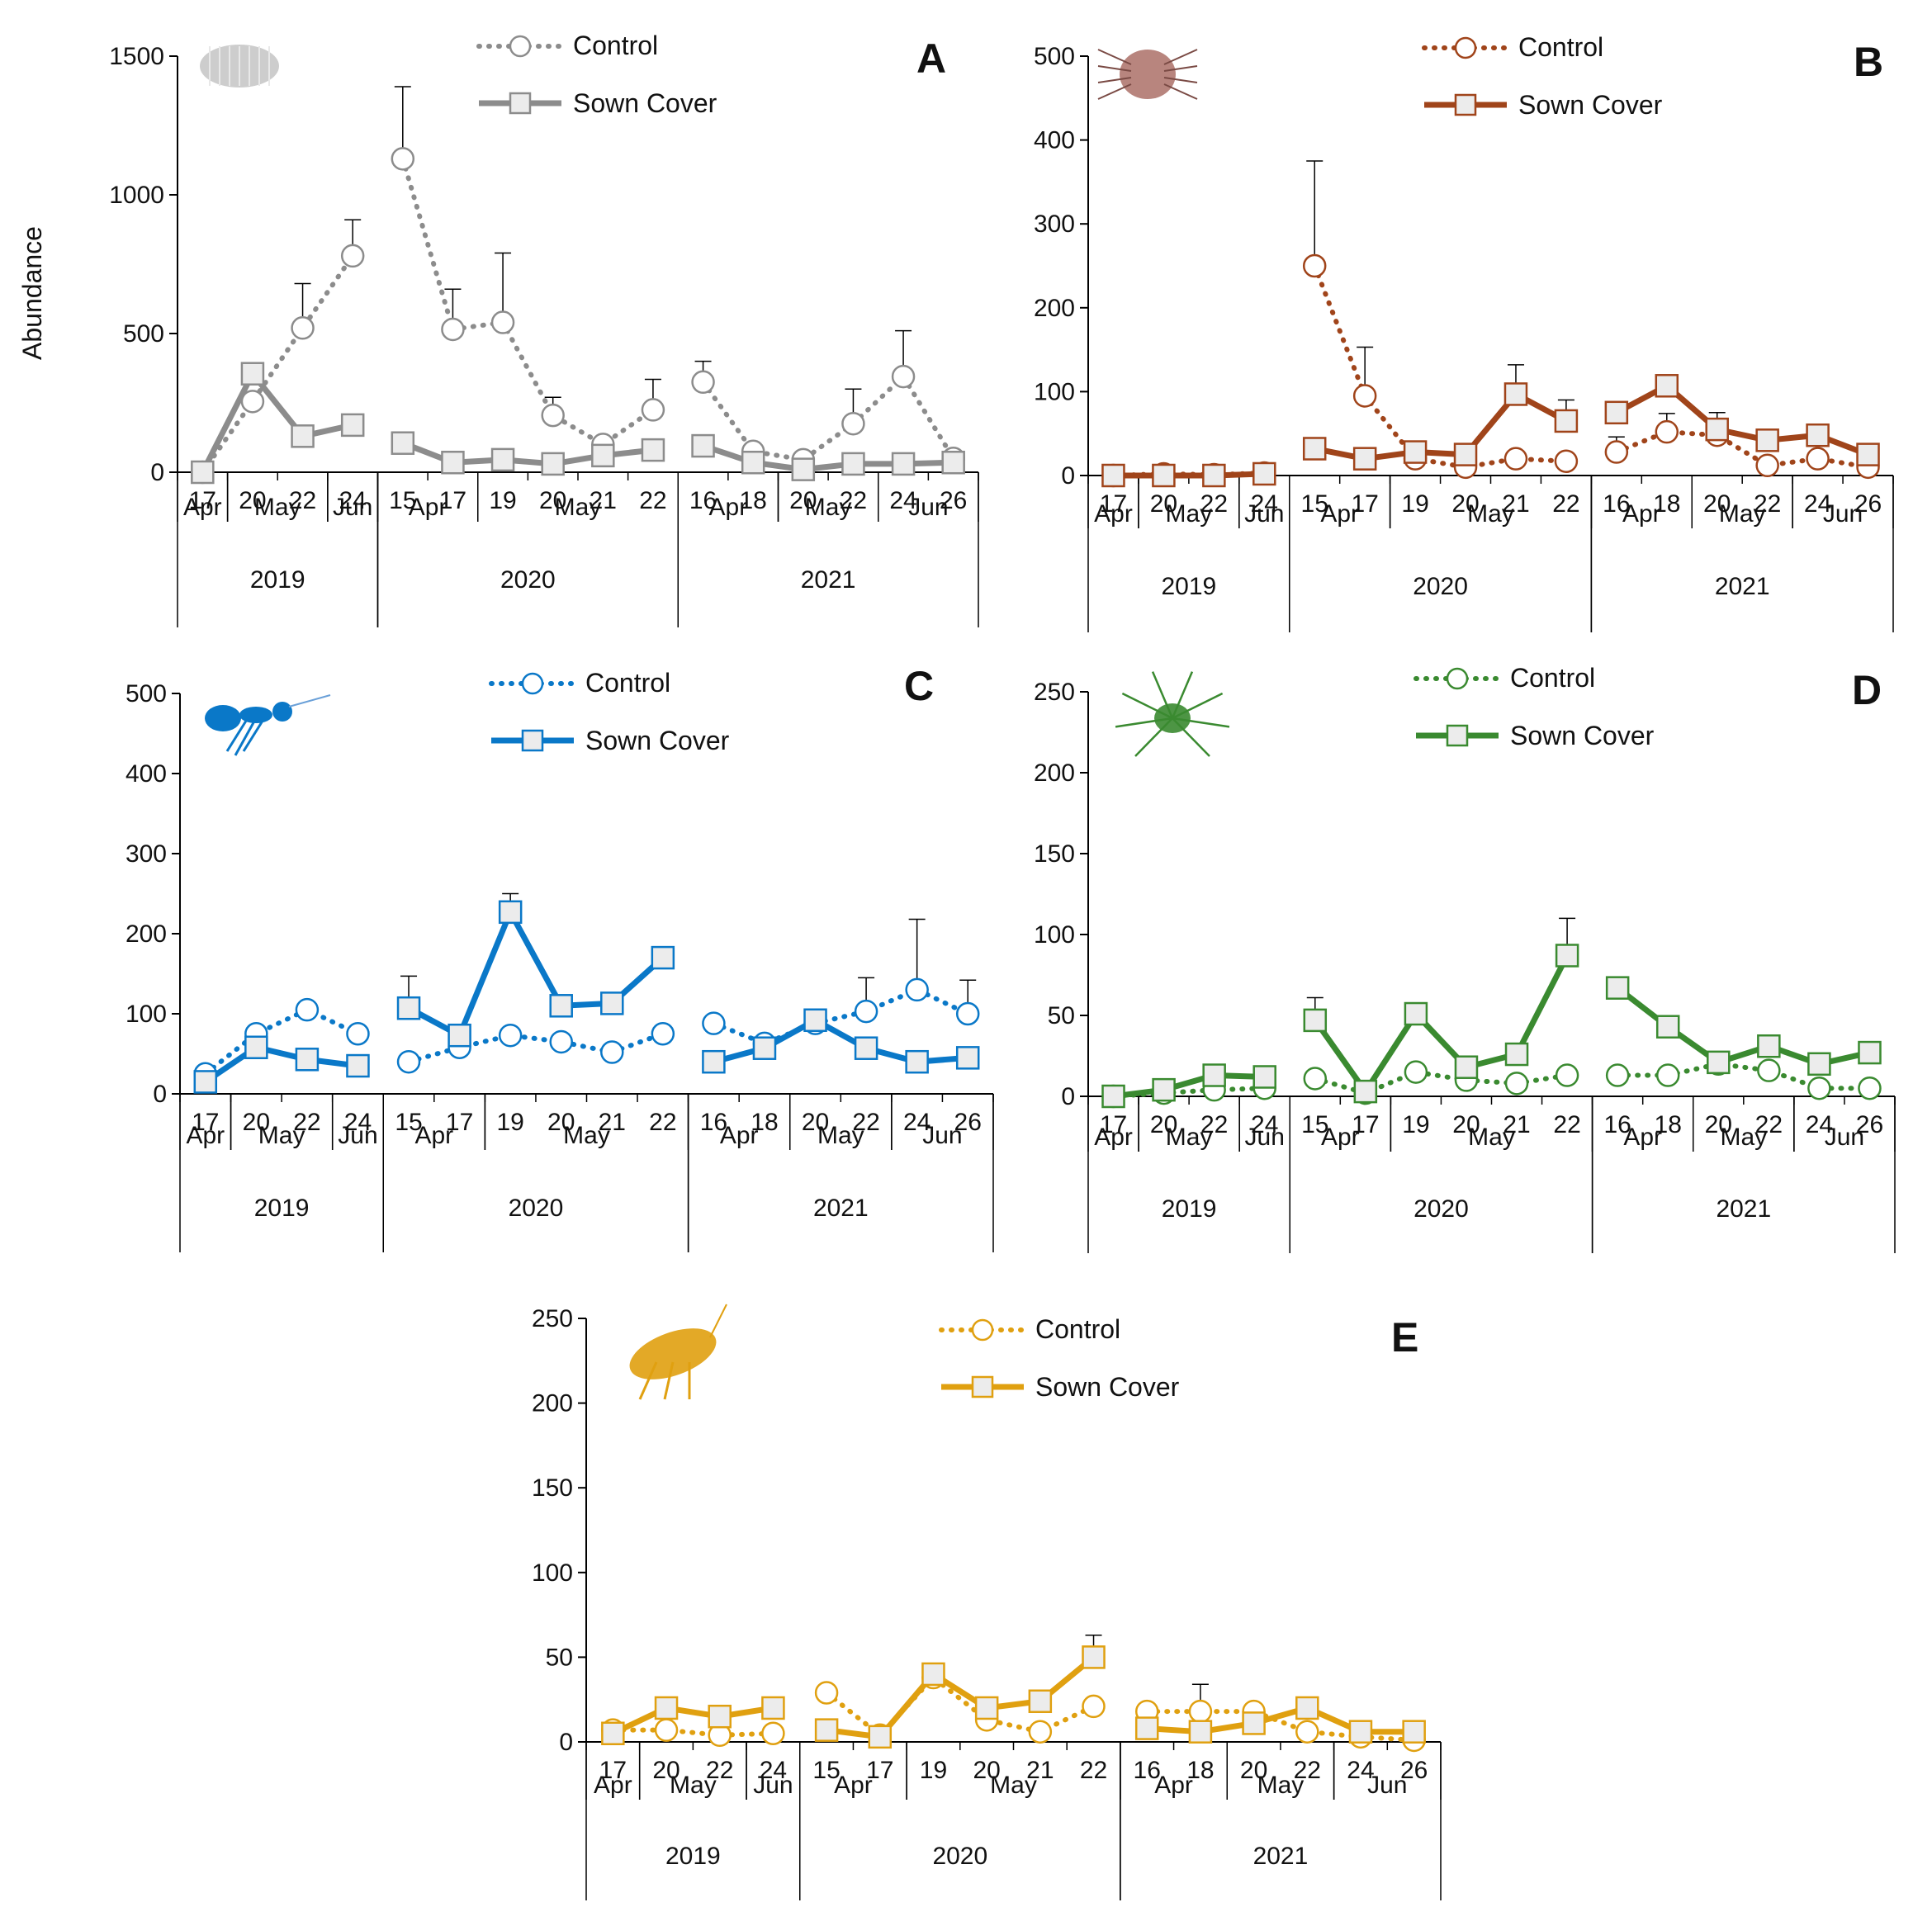 The width and height of the screenshot is (1932, 1926). What do you see at coordinates (552, 1573) in the screenshot?
I see `y-tick-label: 100` at bounding box center [552, 1573].